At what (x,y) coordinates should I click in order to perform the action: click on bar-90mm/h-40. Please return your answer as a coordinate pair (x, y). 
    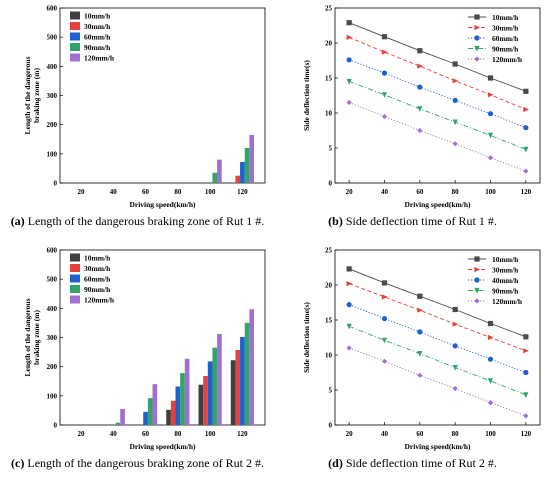
    Looking at the image, I should click on (118, 423).